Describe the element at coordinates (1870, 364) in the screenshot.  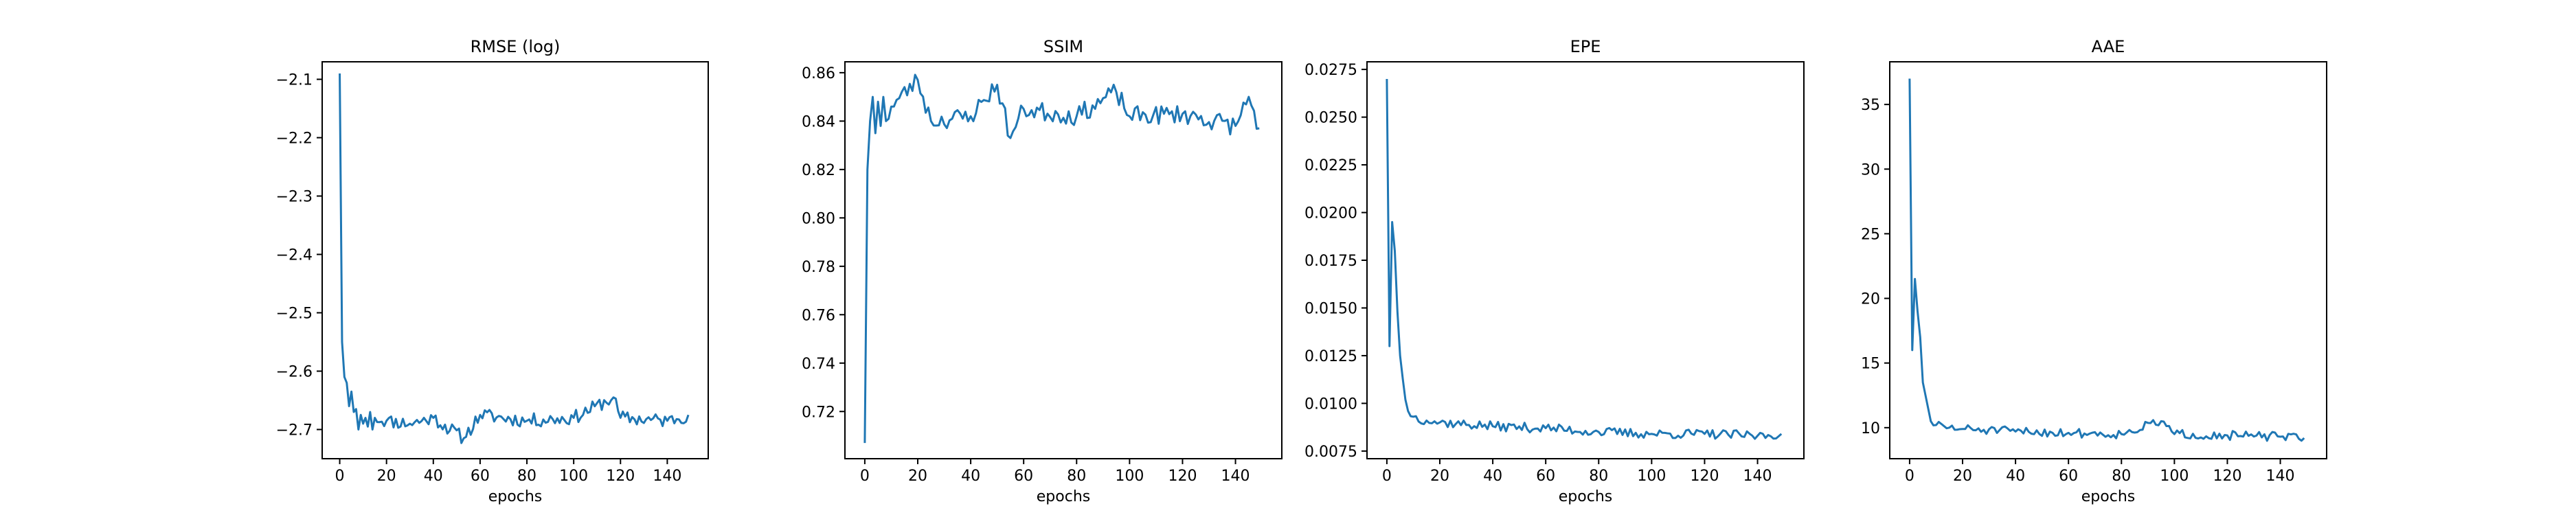
I see `y-tick-label: 15` at that location.